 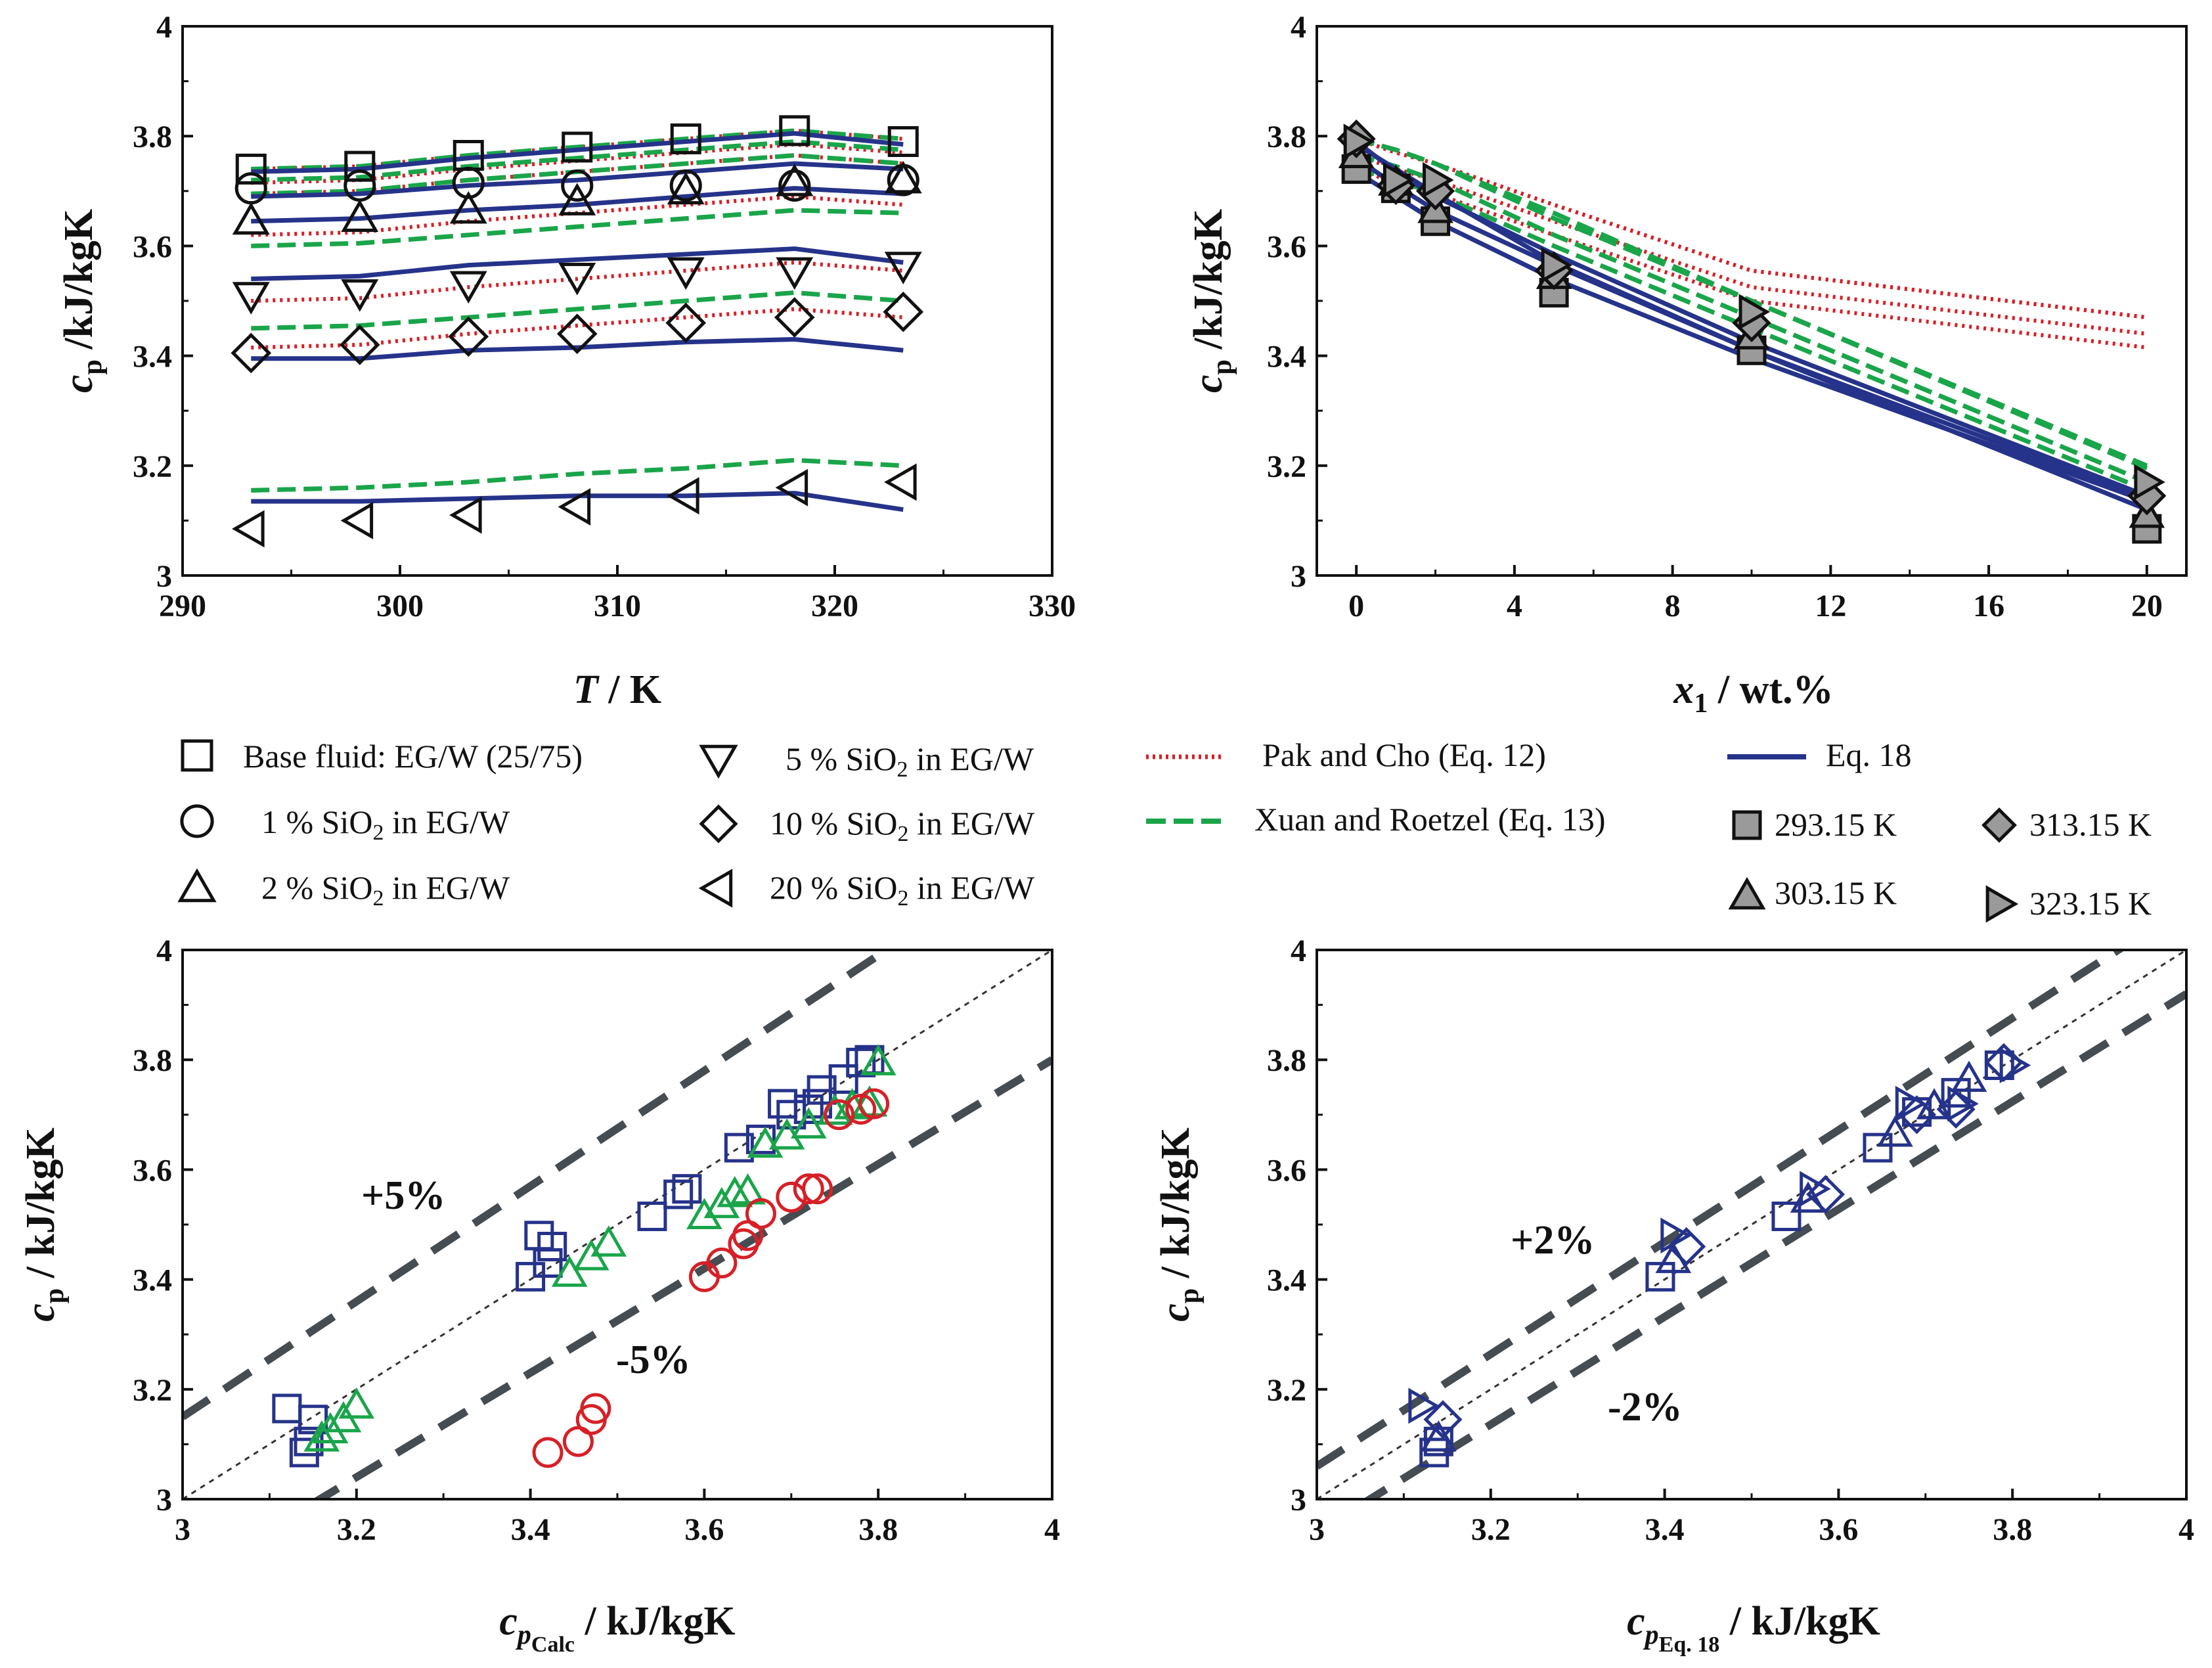 I want to click on tr-ytick-label: 3.6, so click(x=1286, y=246).